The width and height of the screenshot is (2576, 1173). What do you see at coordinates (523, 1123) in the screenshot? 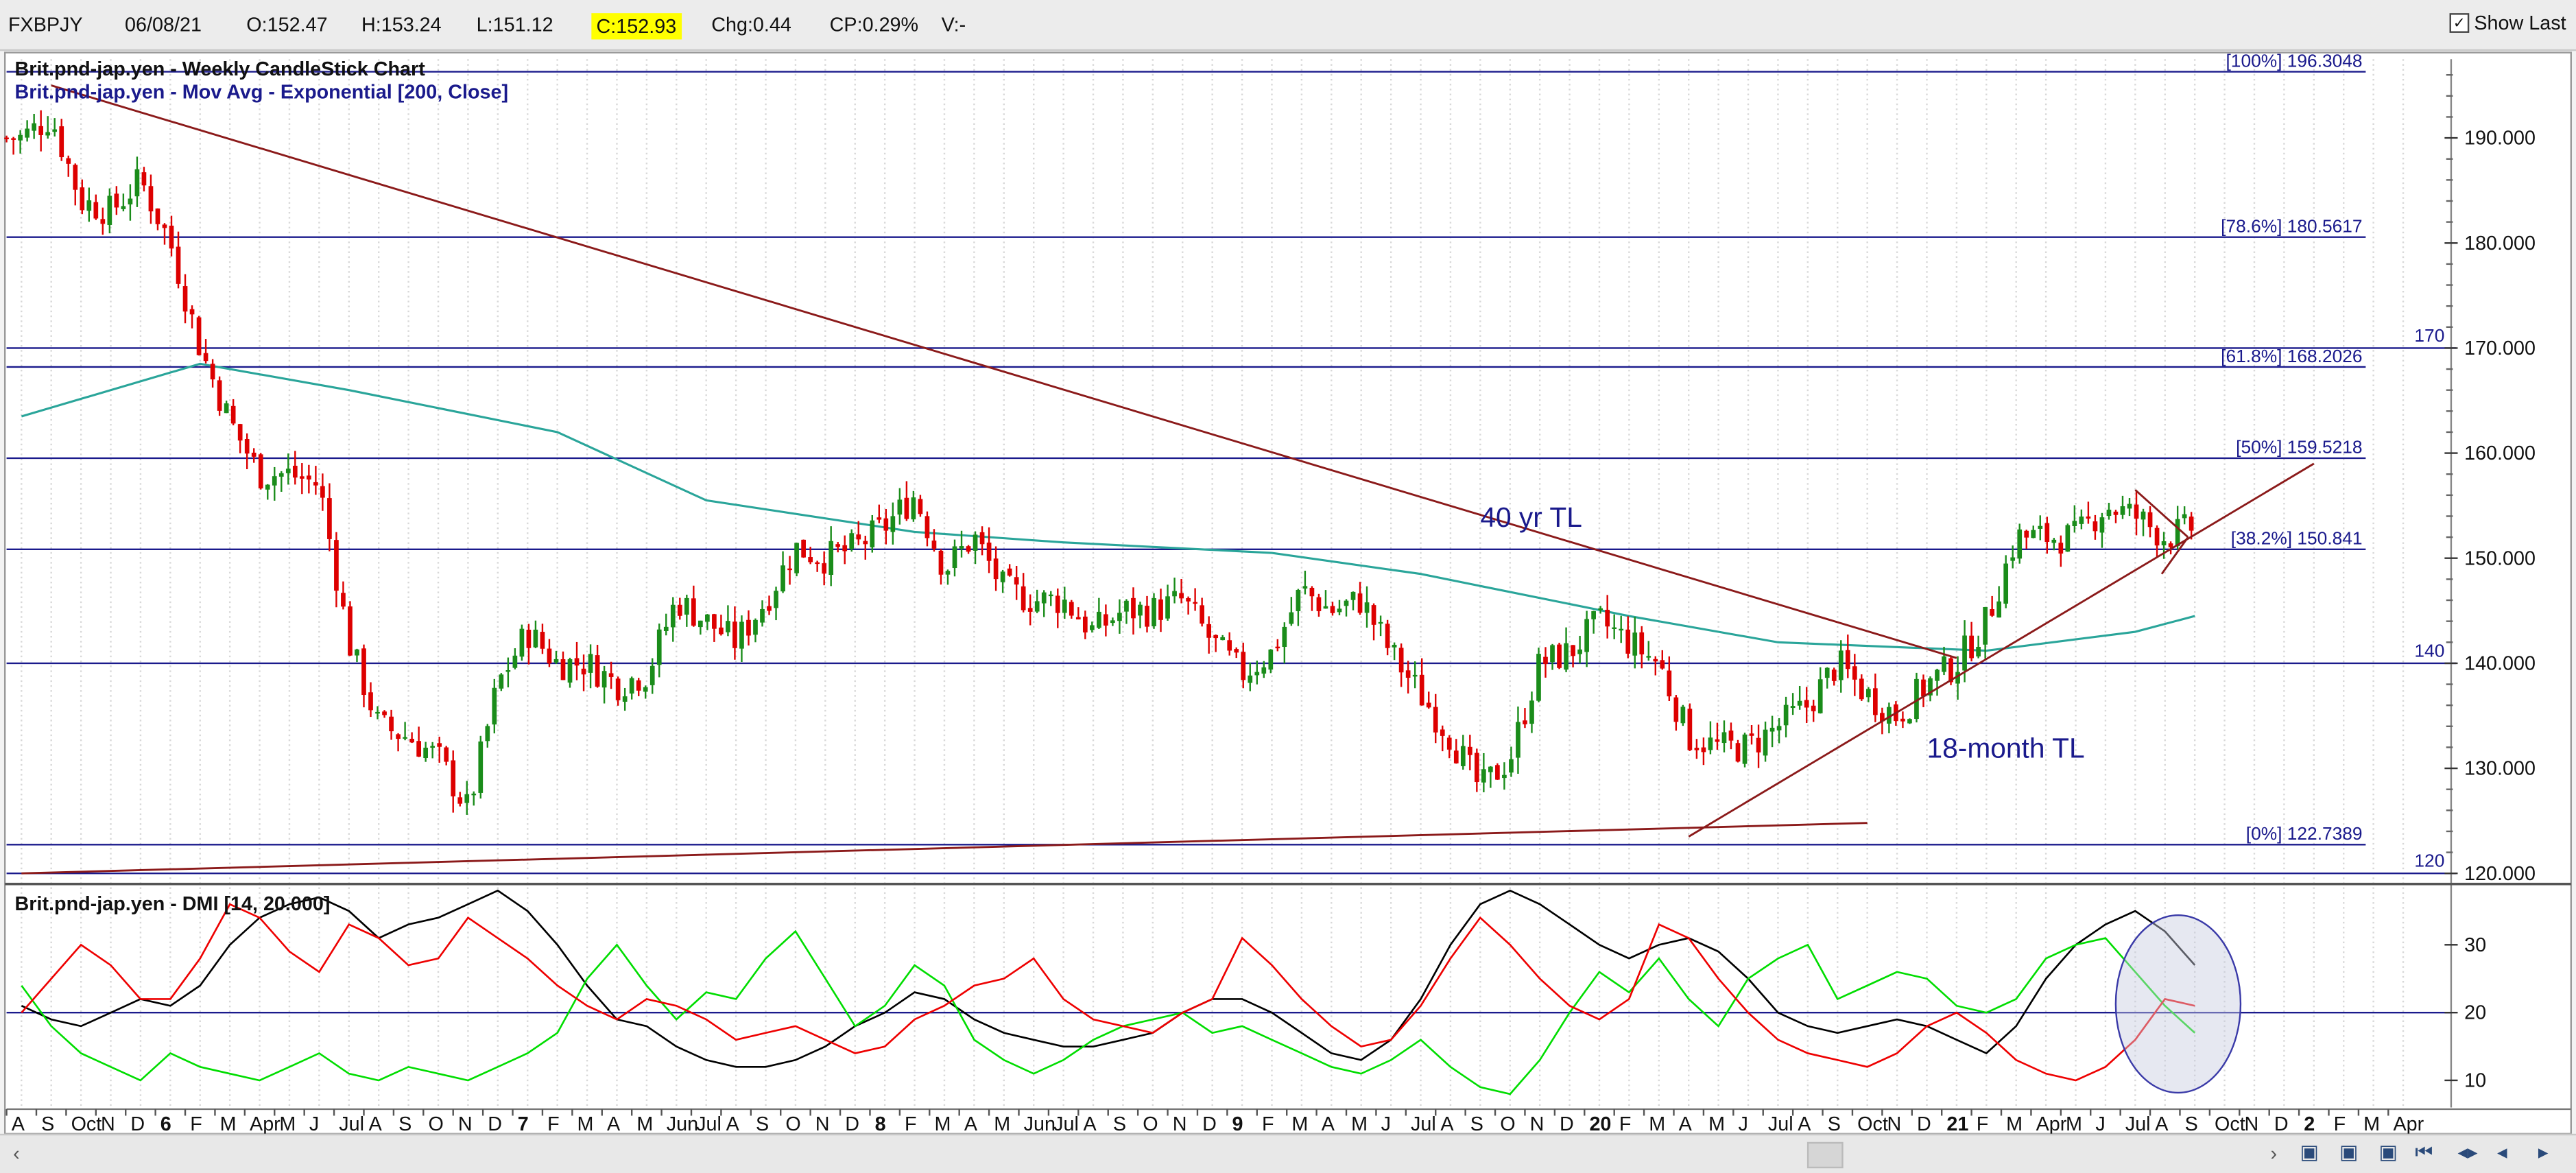
I see `date-tick-label: 7` at bounding box center [523, 1123].